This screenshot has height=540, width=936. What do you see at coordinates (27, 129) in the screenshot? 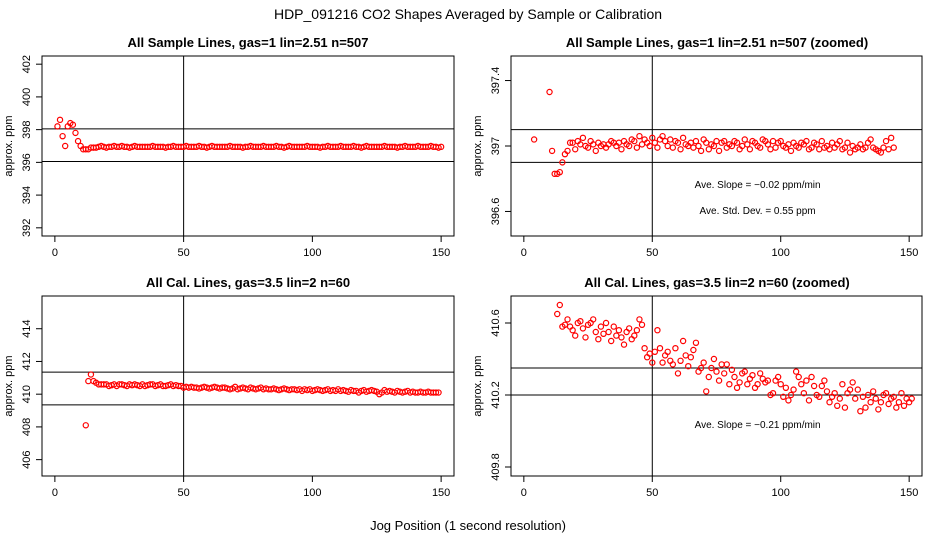
I see `y-tick-label: 398` at bounding box center [27, 129].